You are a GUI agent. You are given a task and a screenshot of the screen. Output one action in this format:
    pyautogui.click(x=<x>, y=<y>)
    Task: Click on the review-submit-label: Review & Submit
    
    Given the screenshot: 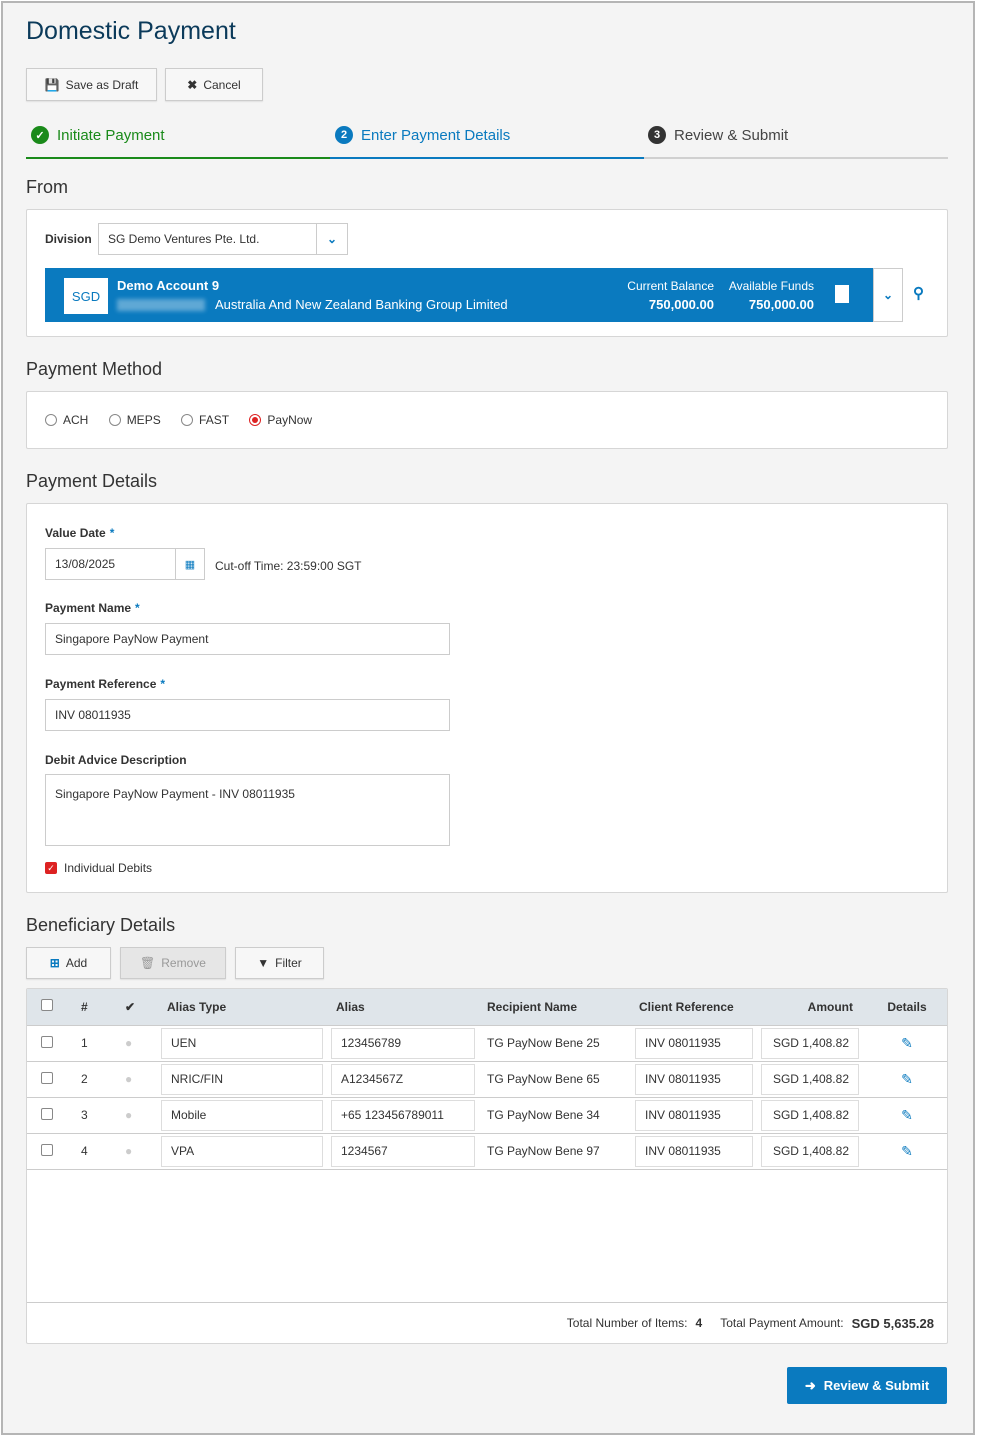 What is the action you would take?
    pyautogui.click(x=876, y=1385)
    